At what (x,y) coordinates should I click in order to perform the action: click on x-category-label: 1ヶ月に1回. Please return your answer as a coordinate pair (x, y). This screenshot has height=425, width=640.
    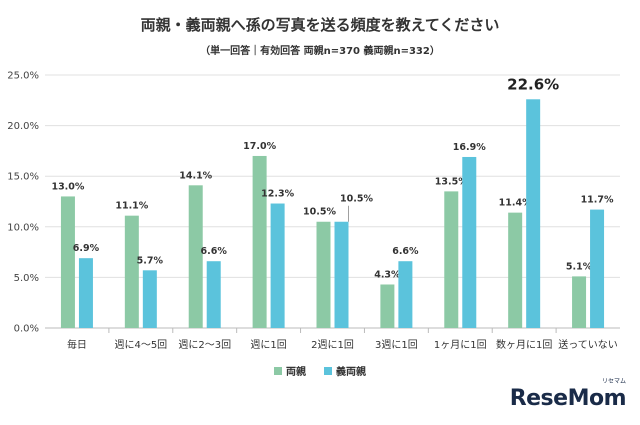
    Looking at the image, I should click on (460, 345).